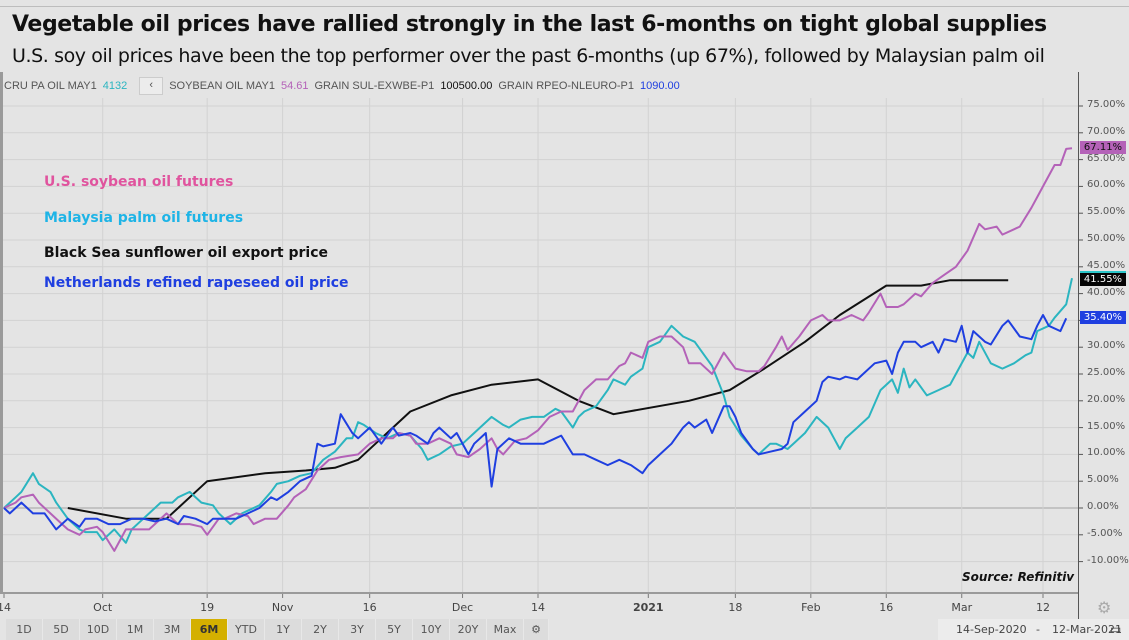 The width and height of the screenshot is (1129, 640). What do you see at coordinates (282, 607) in the screenshot?
I see `x-tick-label: Nov` at bounding box center [282, 607].